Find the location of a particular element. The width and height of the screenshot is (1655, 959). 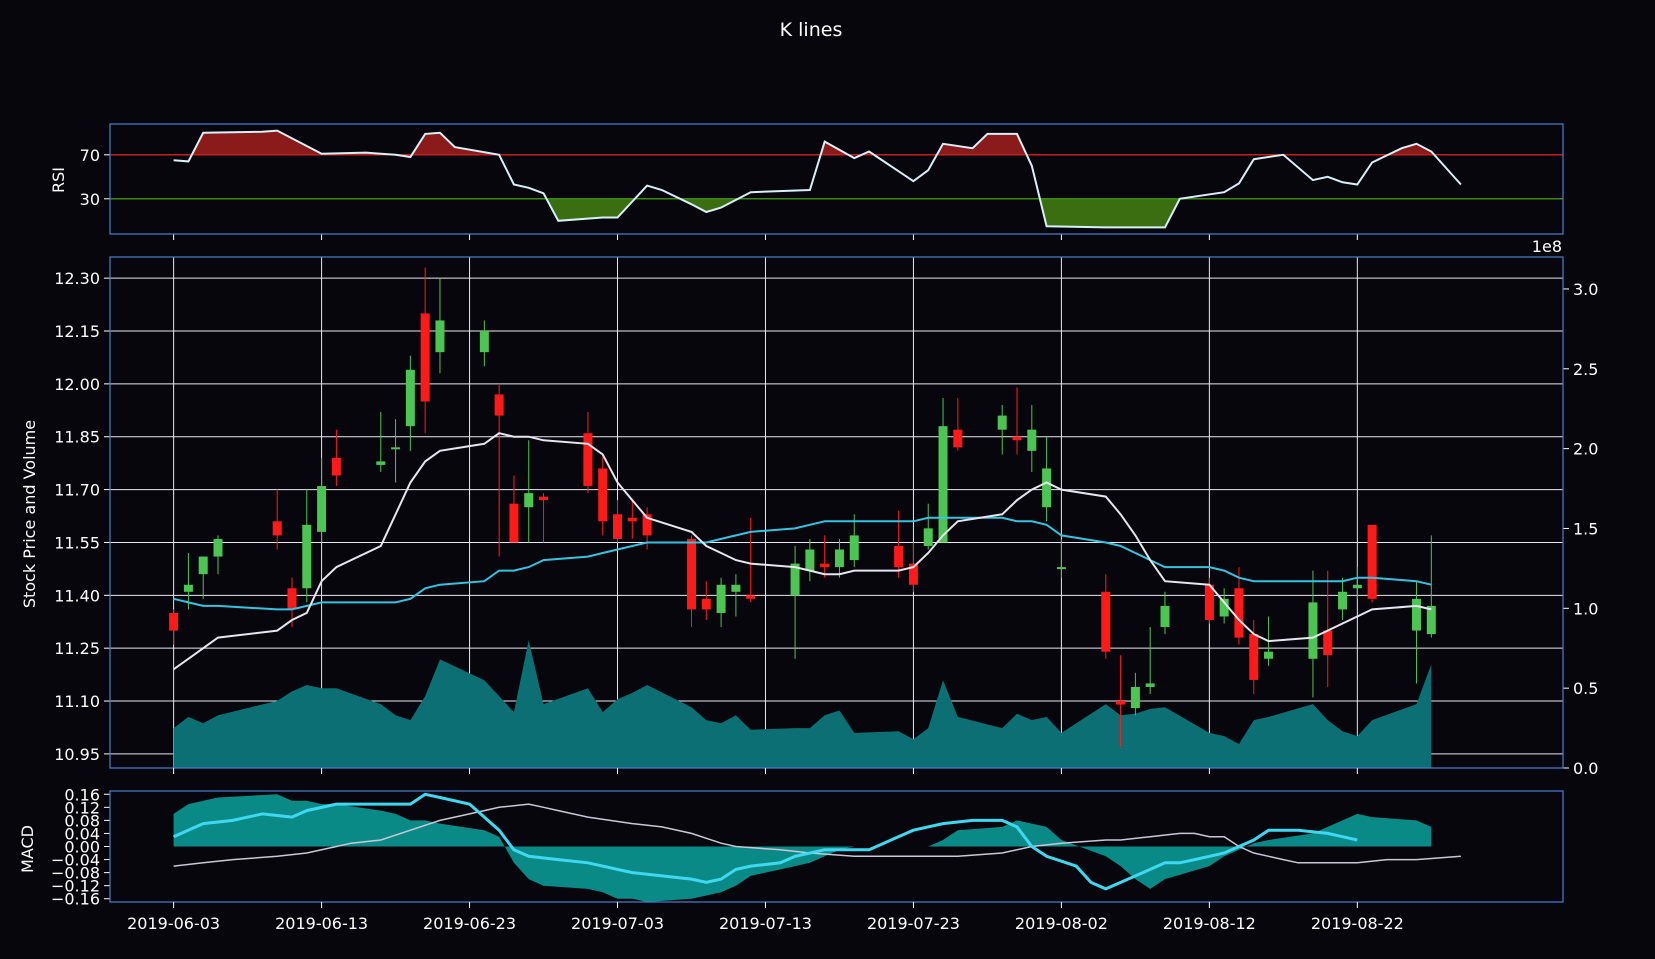

rsi-axis-label: RSI is located at coordinates (58, 180).